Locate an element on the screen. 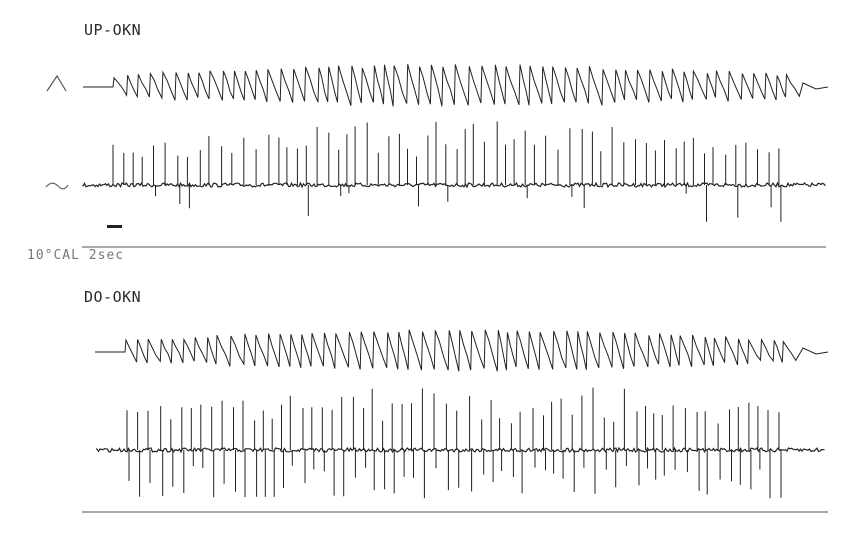 The image size is (866, 533). calibration-position-icon is located at coordinates (56, 83).